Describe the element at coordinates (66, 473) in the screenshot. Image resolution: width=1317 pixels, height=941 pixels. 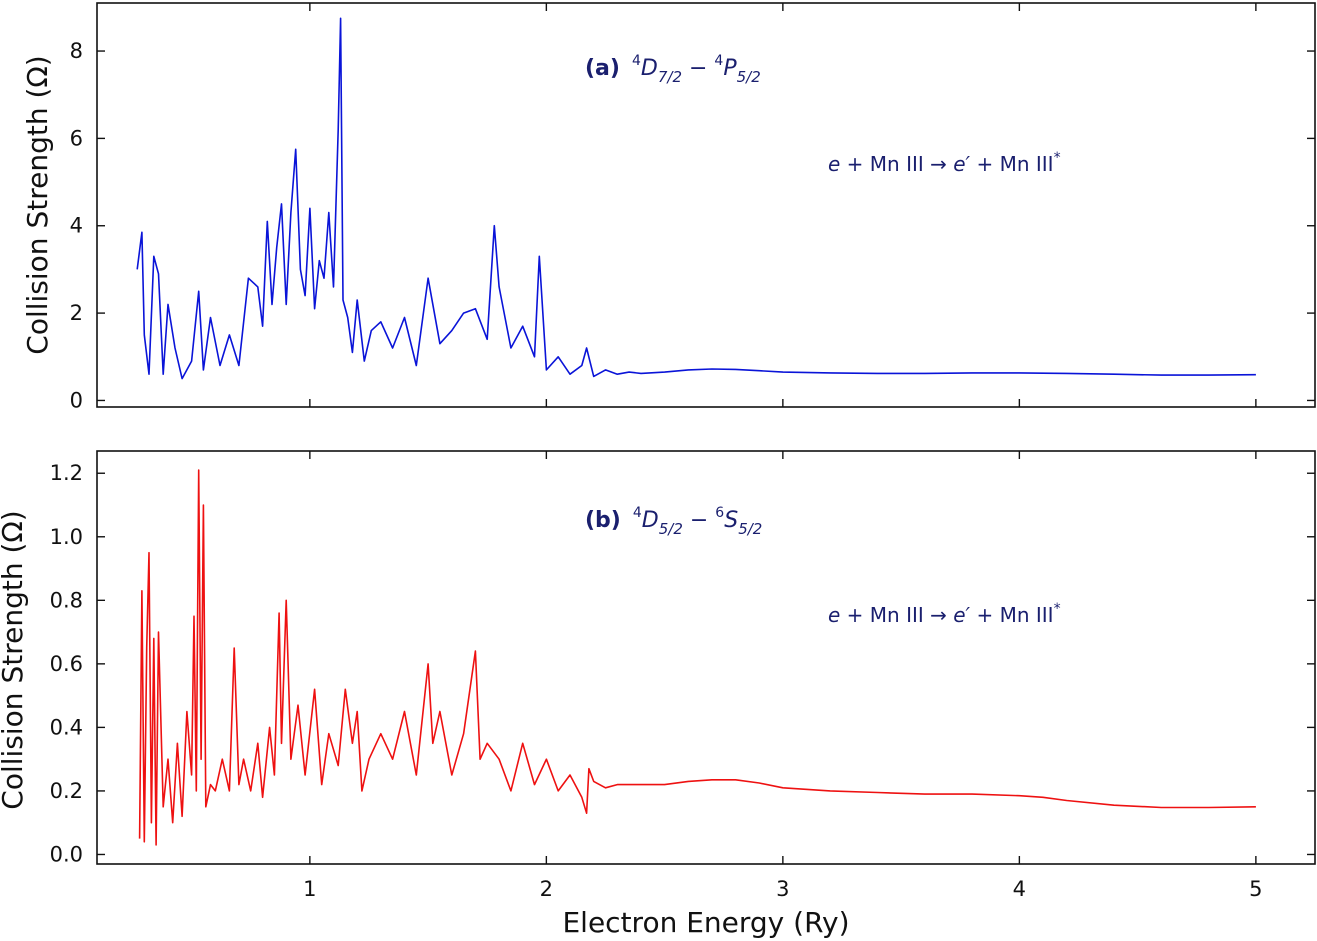
I see `y-tick-label-b-6: 1.2` at that location.